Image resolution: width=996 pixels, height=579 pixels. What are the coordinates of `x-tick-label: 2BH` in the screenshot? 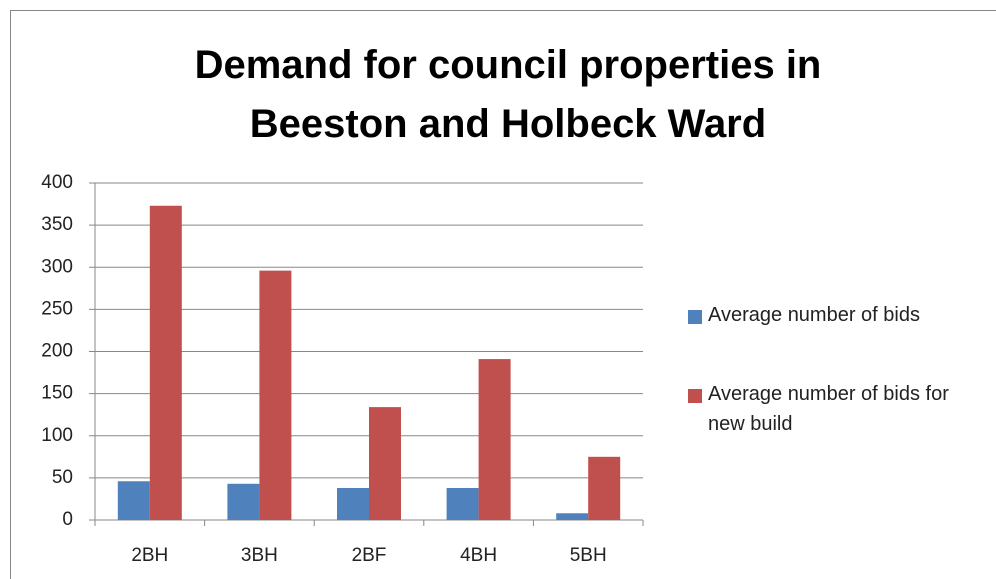 It's located at (149, 555).